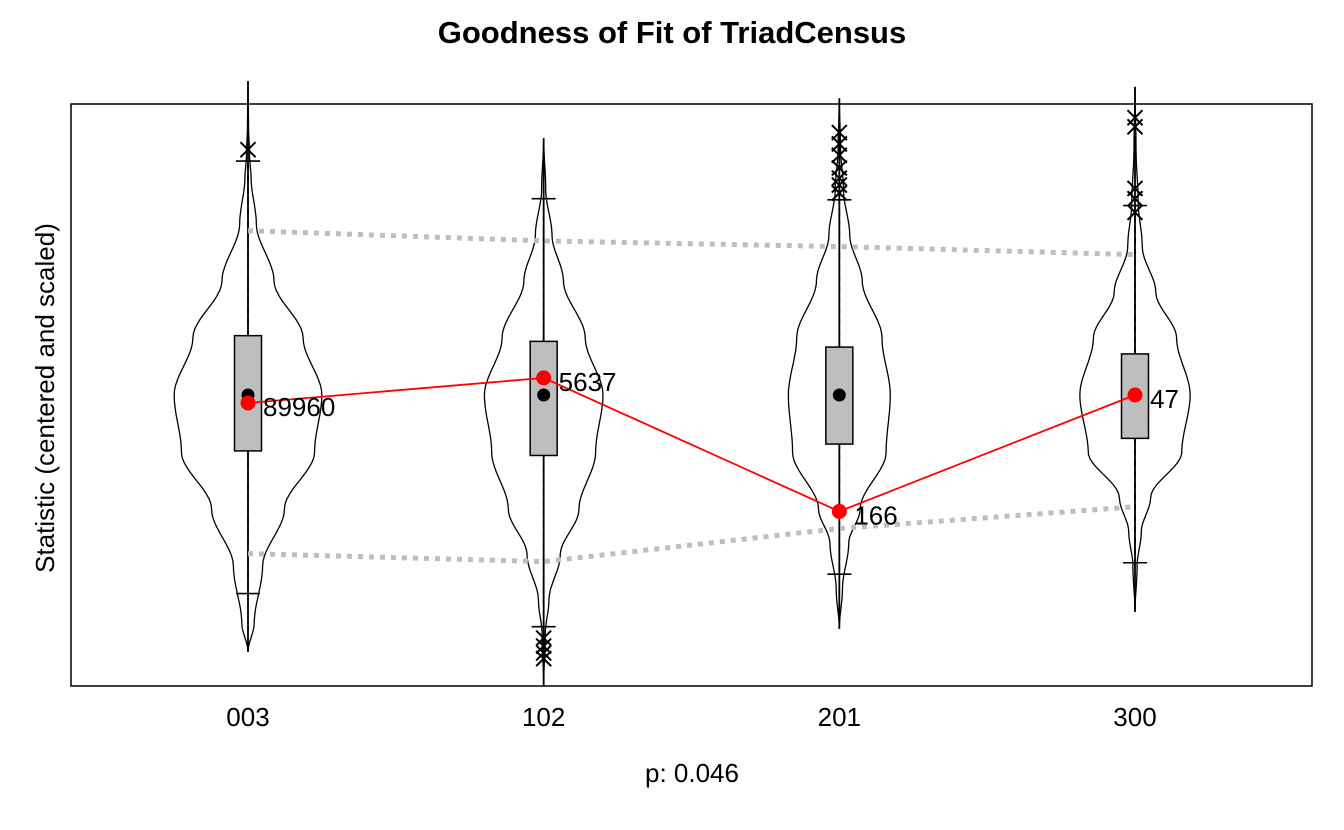 The image size is (1344, 830). Describe the element at coordinates (588, 382) in the screenshot. I see `observed-value-label: 5637` at that location.